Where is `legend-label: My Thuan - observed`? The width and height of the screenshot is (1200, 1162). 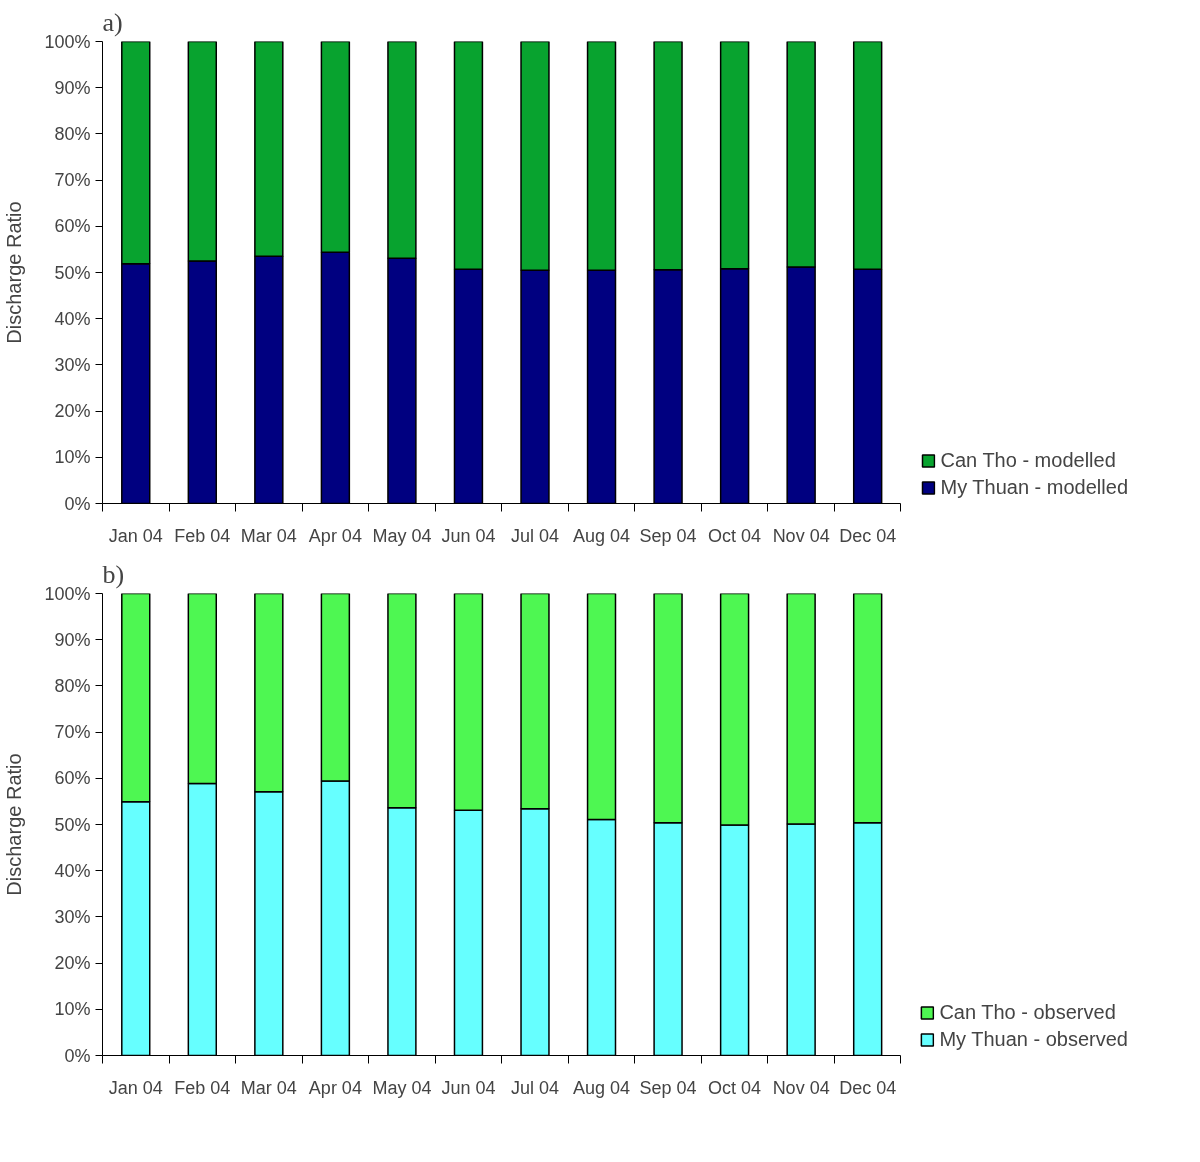
legend-label: My Thuan - observed is located at coordinates (1033, 1039).